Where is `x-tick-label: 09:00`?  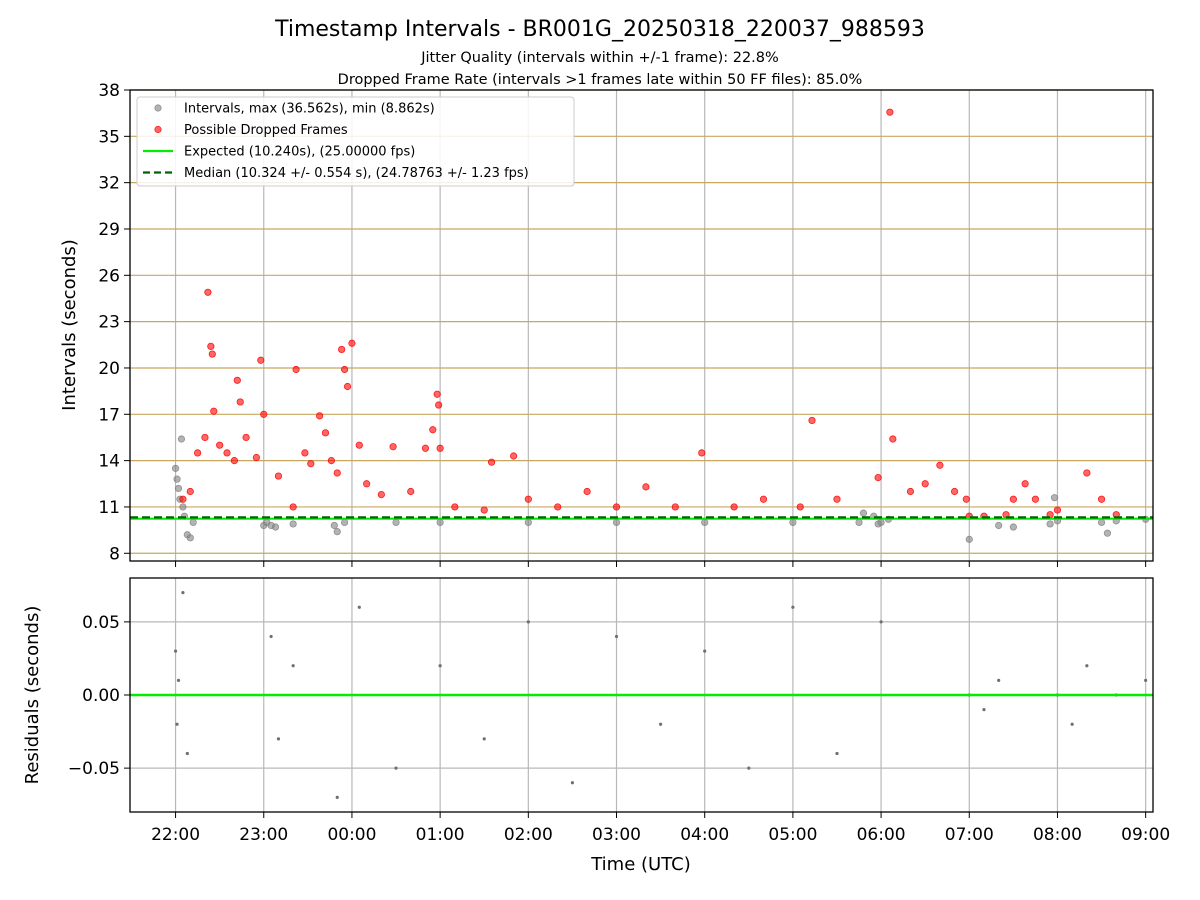
x-tick-label: 09:00 is located at coordinates (1145, 835).